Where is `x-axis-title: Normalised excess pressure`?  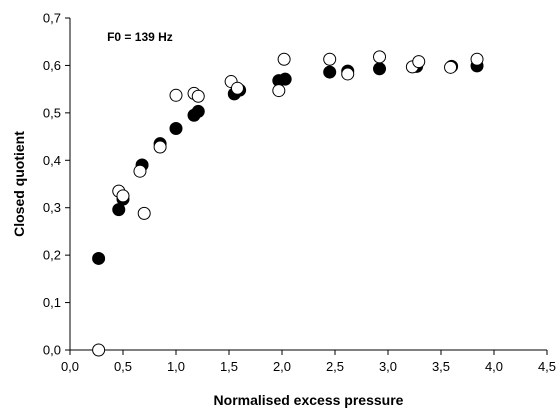 x-axis-title: Normalised excess pressure is located at coordinates (309, 400).